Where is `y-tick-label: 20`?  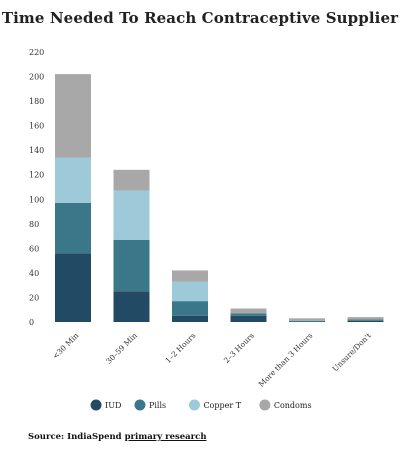 y-tick-label: 20 is located at coordinates (34, 297).